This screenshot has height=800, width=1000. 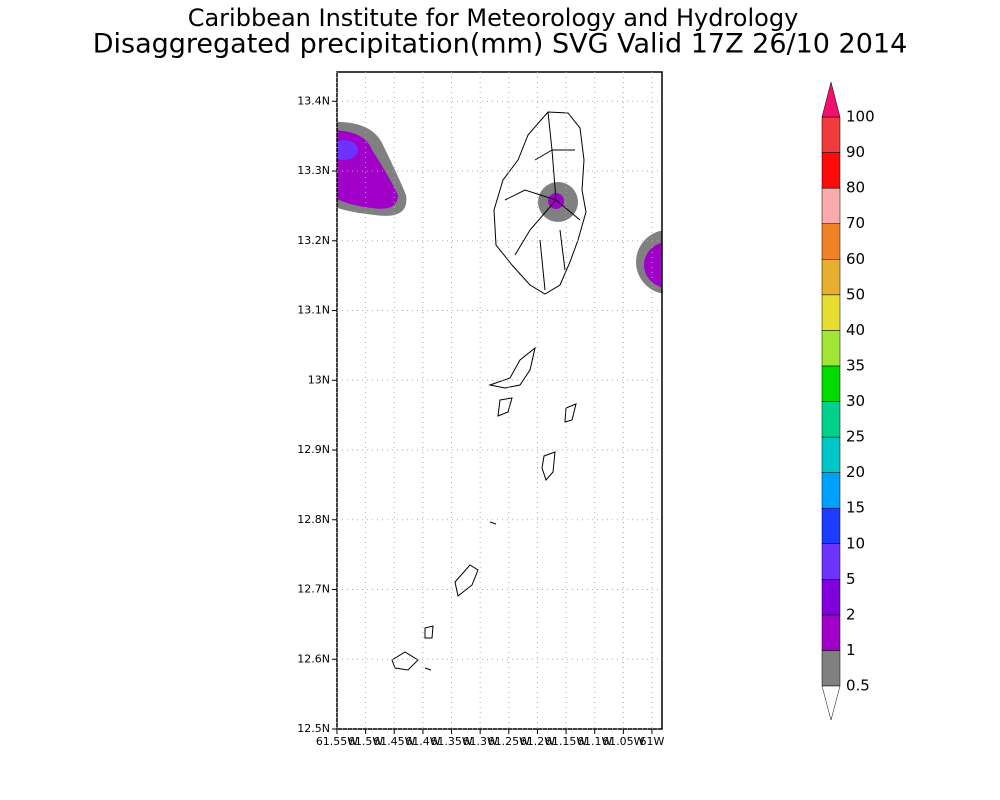 I want to click on colorbar-label: 40, so click(x=855, y=330).